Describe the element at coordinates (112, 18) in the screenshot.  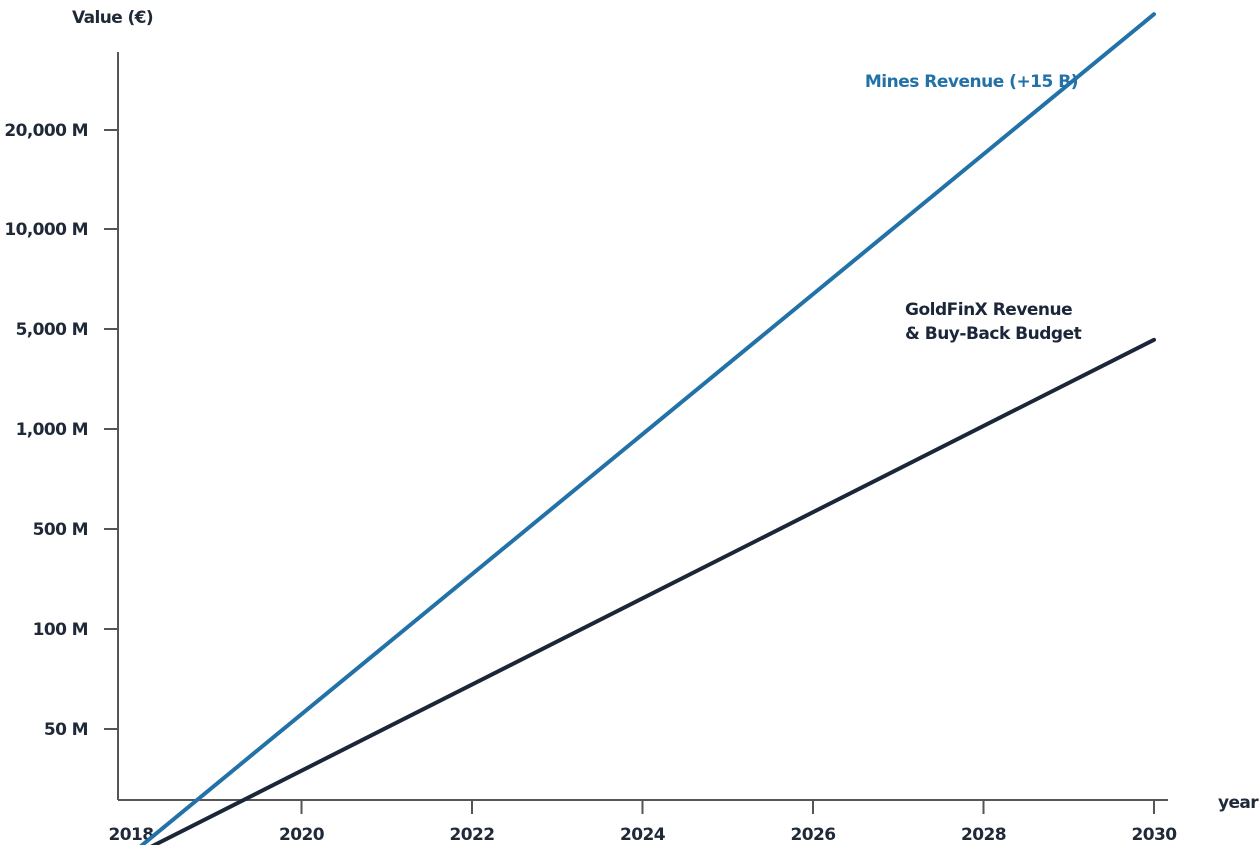
I see `y-axis-title: Value (€)` at that location.